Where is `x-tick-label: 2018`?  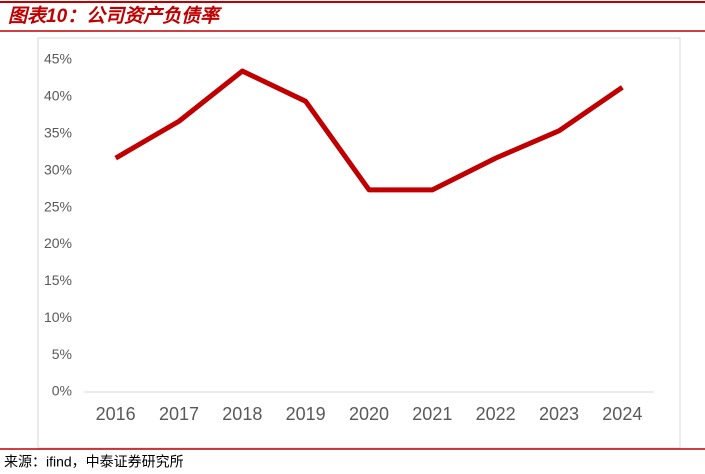 x-tick-label: 2018 is located at coordinates (242, 414).